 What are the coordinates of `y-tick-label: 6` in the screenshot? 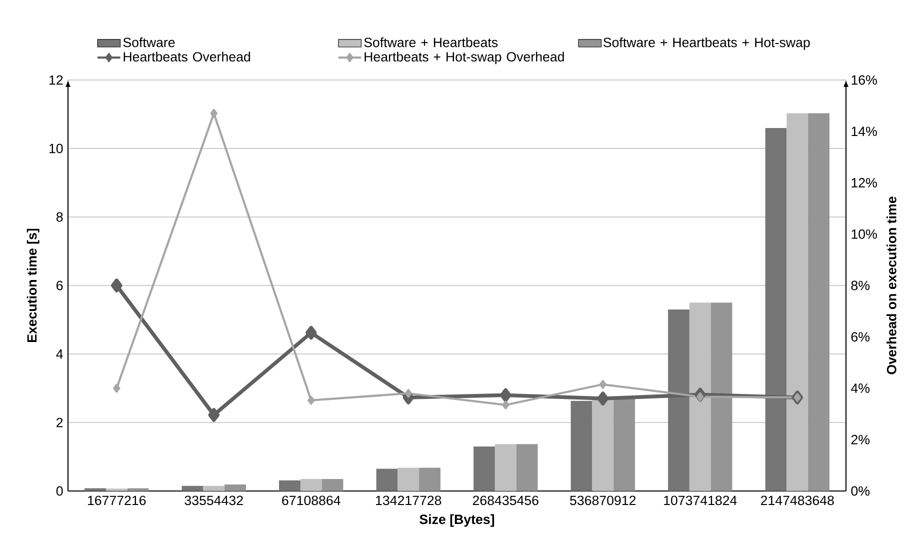 It's located at (59, 285).